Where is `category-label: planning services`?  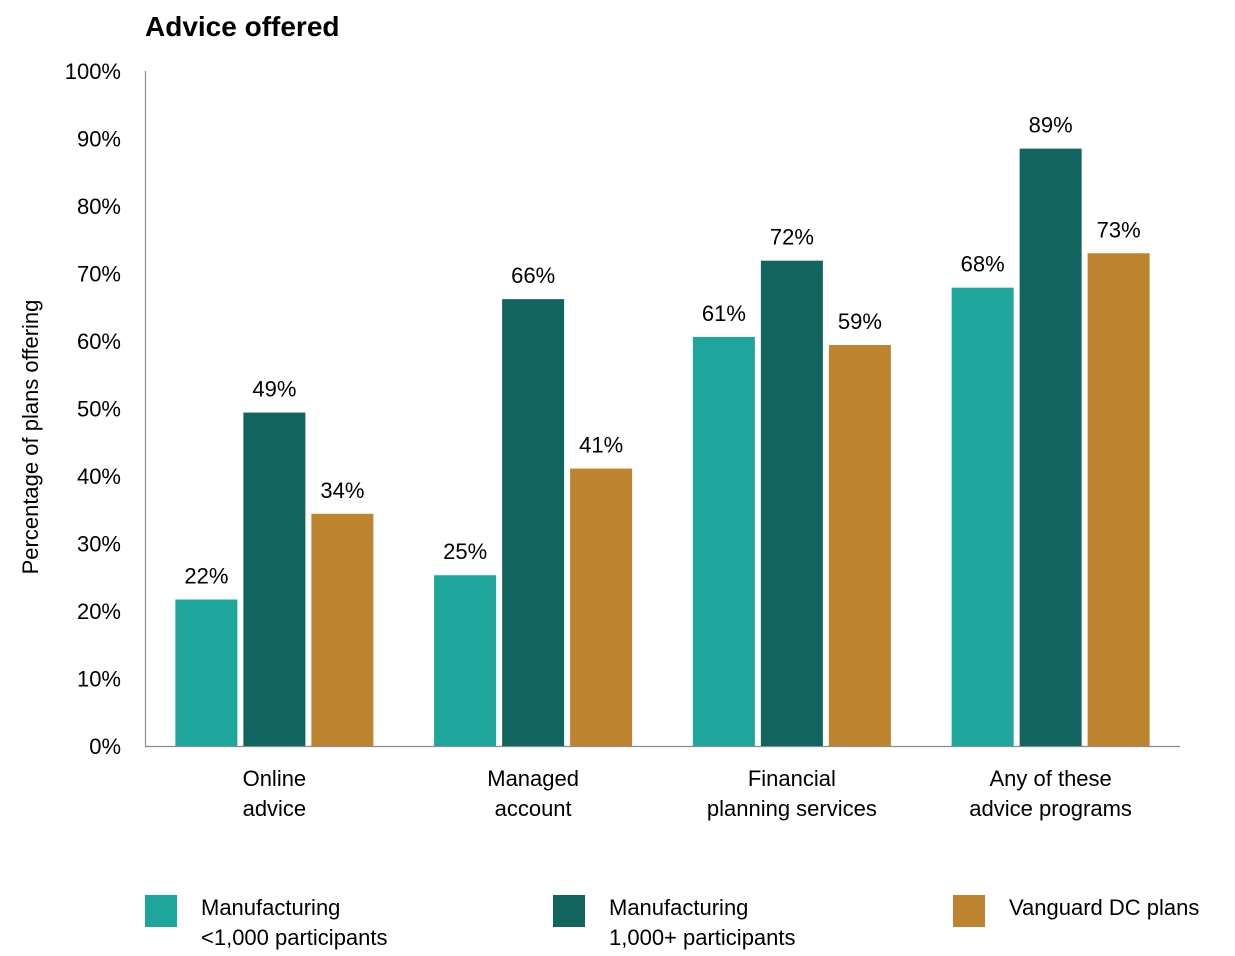
category-label: planning services is located at coordinates (792, 808).